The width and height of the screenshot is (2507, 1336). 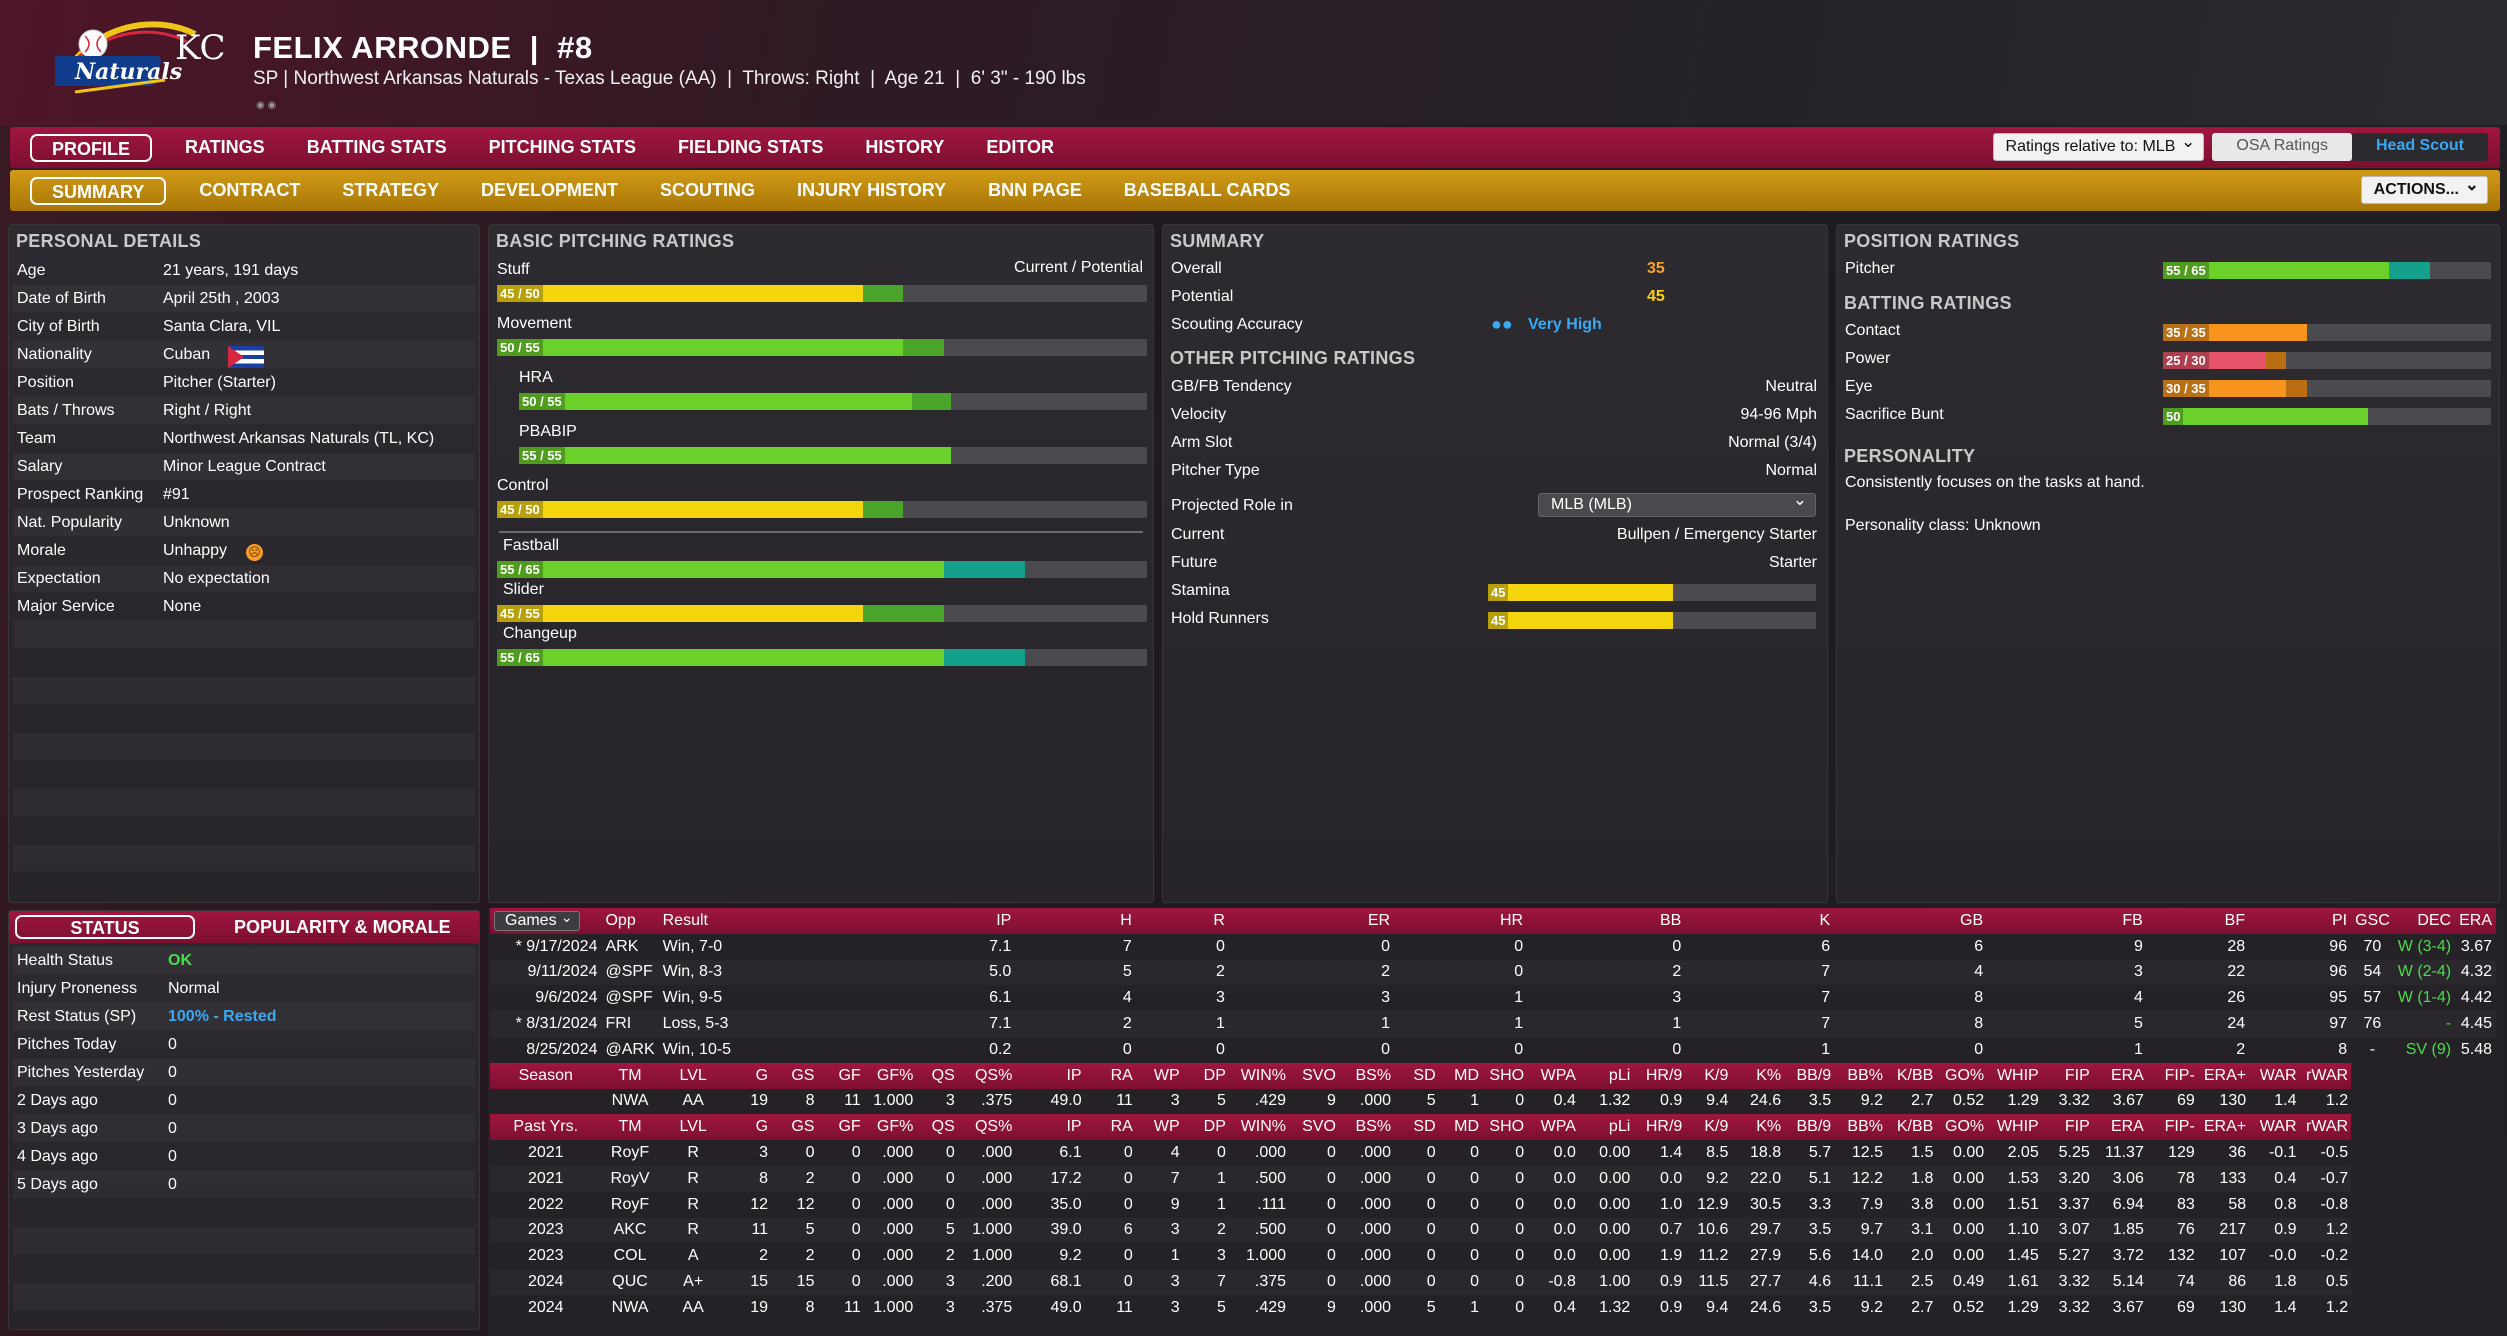 I want to click on personal-value: Northwest Arkansas Naturals (TL, KC), so click(x=299, y=438).